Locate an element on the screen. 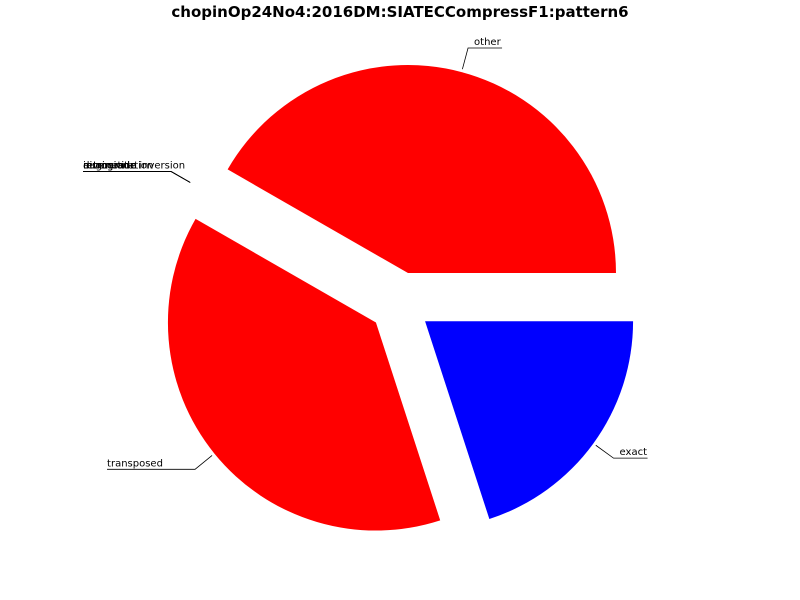 The height and width of the screenshot is (600, 800). slice-label-transposed: transposed is located at coordinates (135, 463).